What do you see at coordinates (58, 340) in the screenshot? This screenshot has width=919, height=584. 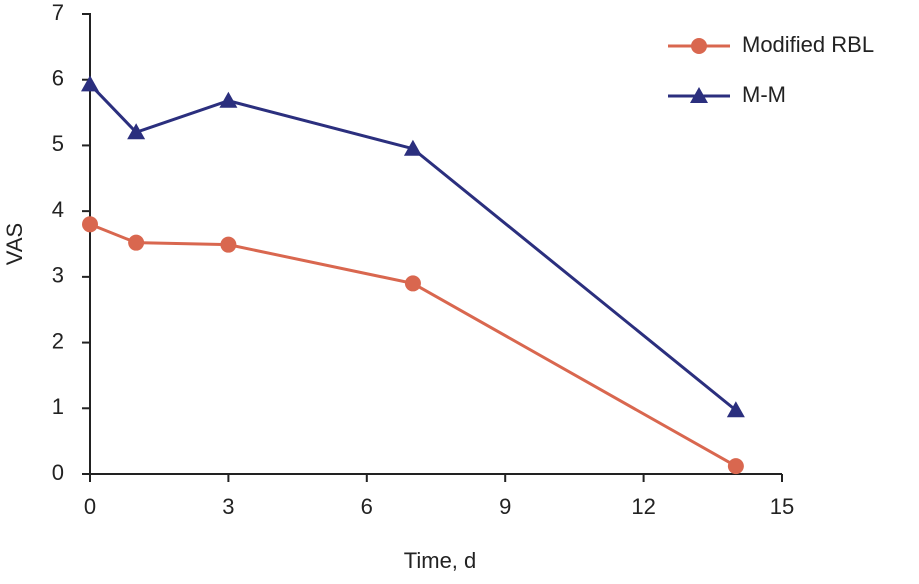 I see `y-tick-label: 2` at bounding box center [58, 340].